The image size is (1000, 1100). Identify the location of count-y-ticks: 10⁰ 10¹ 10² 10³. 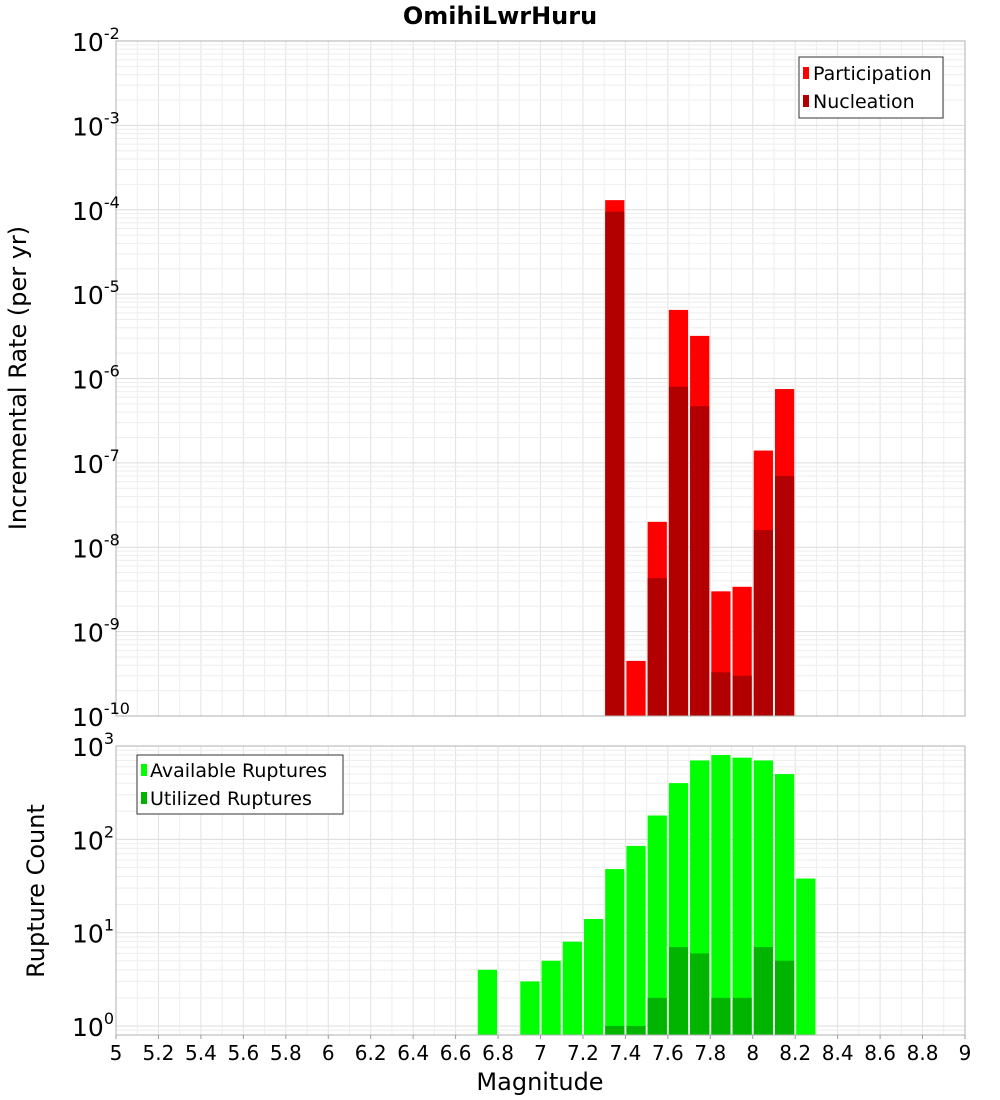
(93, 885).